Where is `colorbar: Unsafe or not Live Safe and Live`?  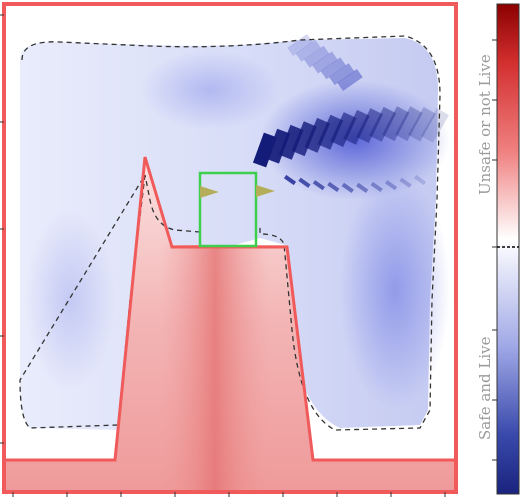
colorbar: Unsafe or not Live Safe and Live is located at coordinates (498, 249).